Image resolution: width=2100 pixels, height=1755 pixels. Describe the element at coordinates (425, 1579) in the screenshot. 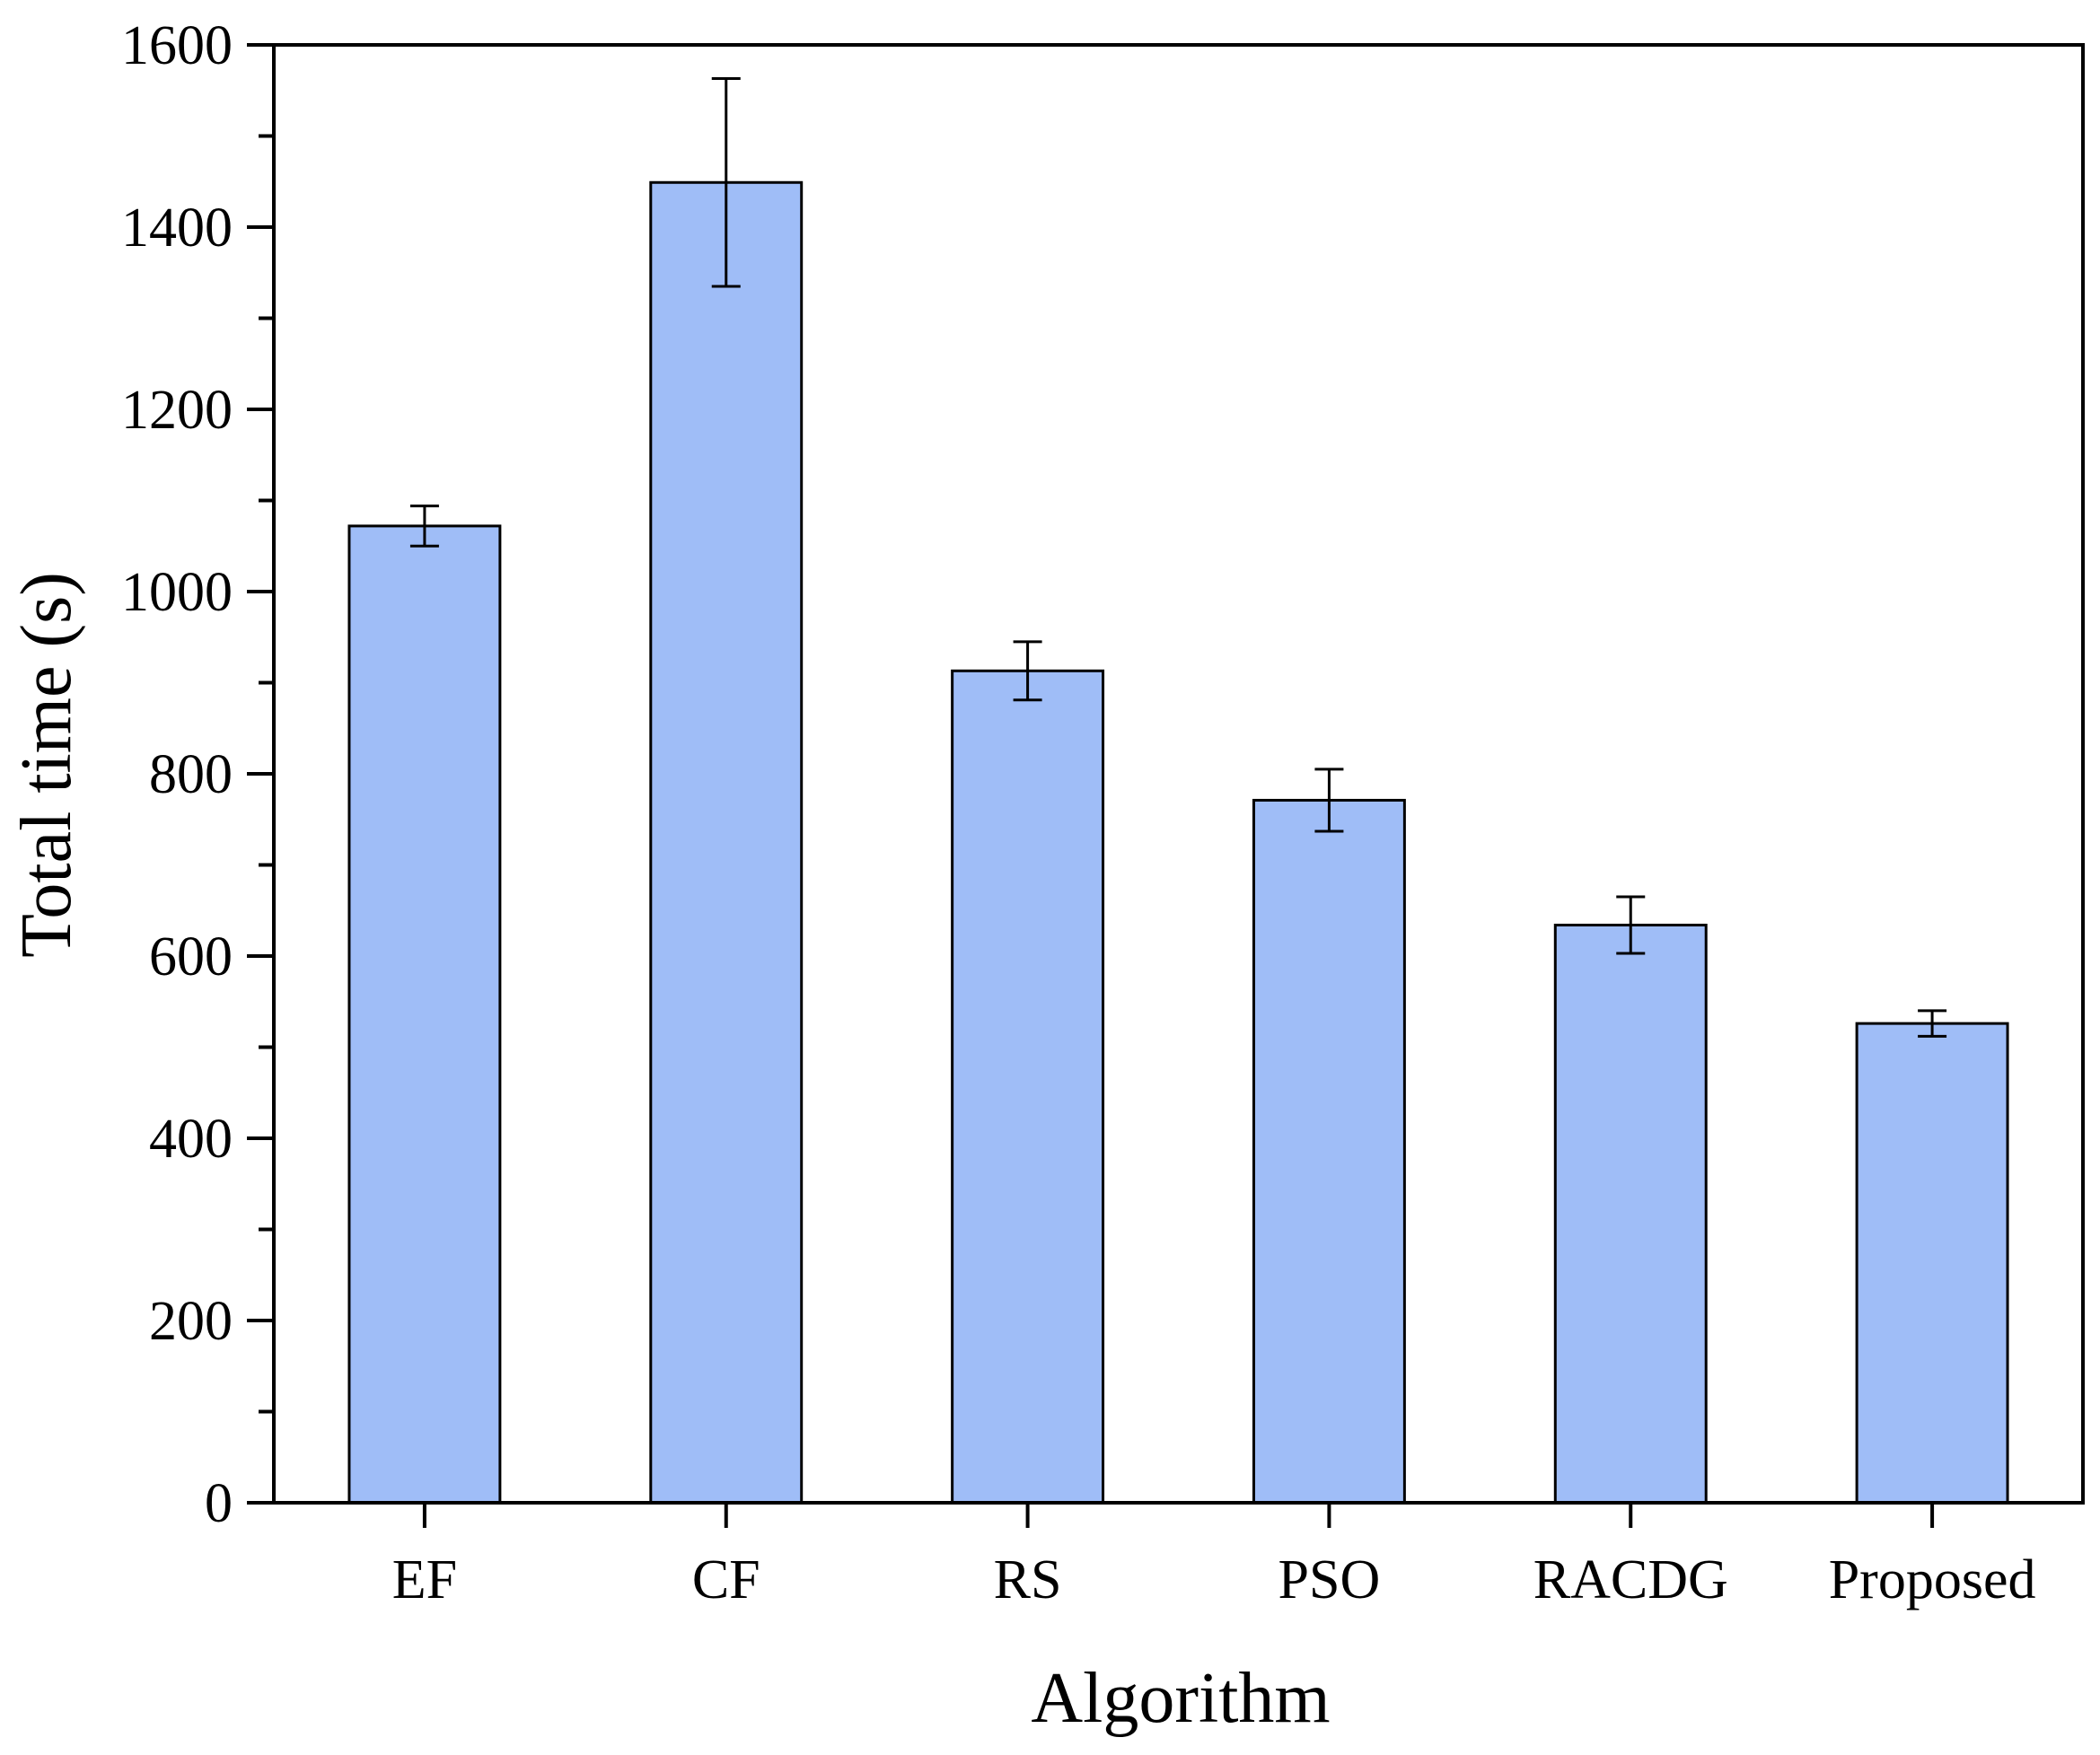

I see `x-tick-label-ef: EF` at that location.